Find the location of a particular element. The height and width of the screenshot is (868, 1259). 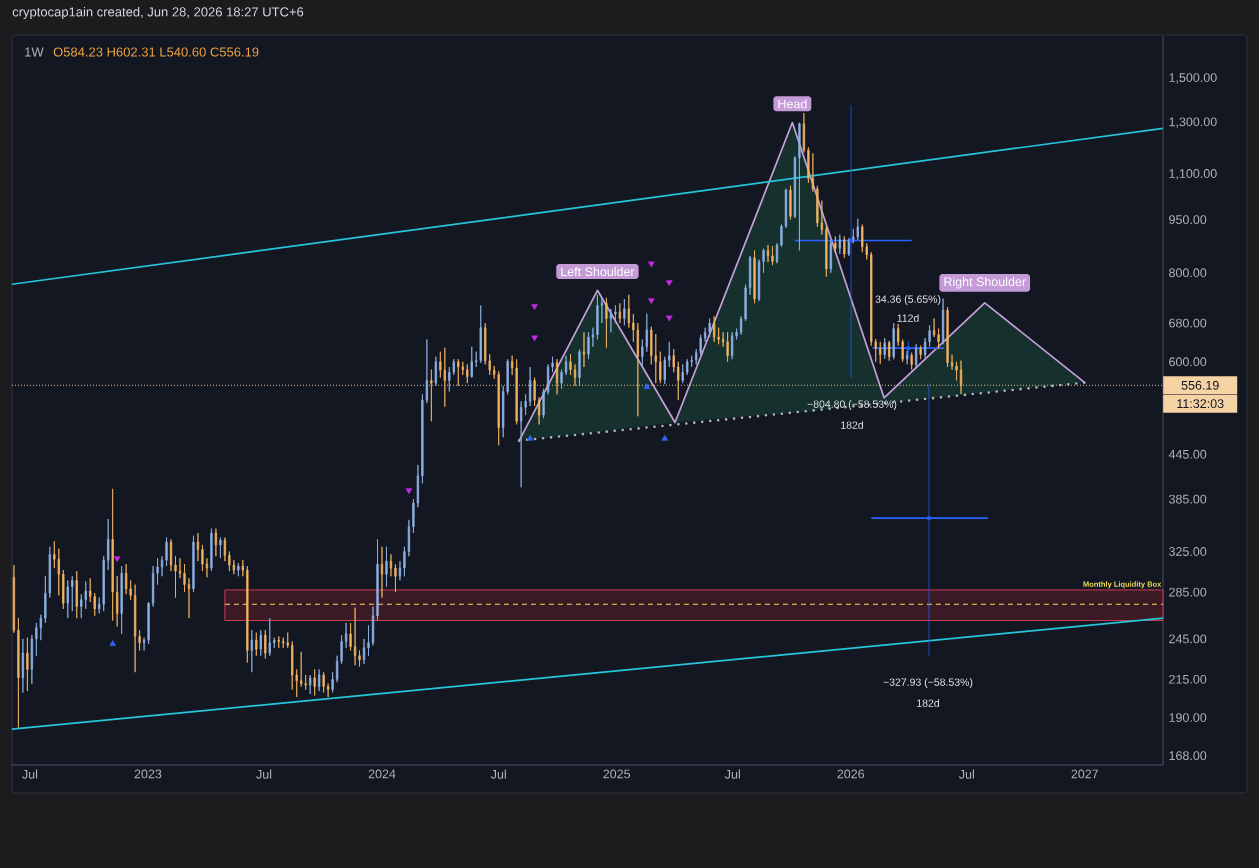

annotation: −327.93 (−58.53%) is located at coordinates (928, 683).